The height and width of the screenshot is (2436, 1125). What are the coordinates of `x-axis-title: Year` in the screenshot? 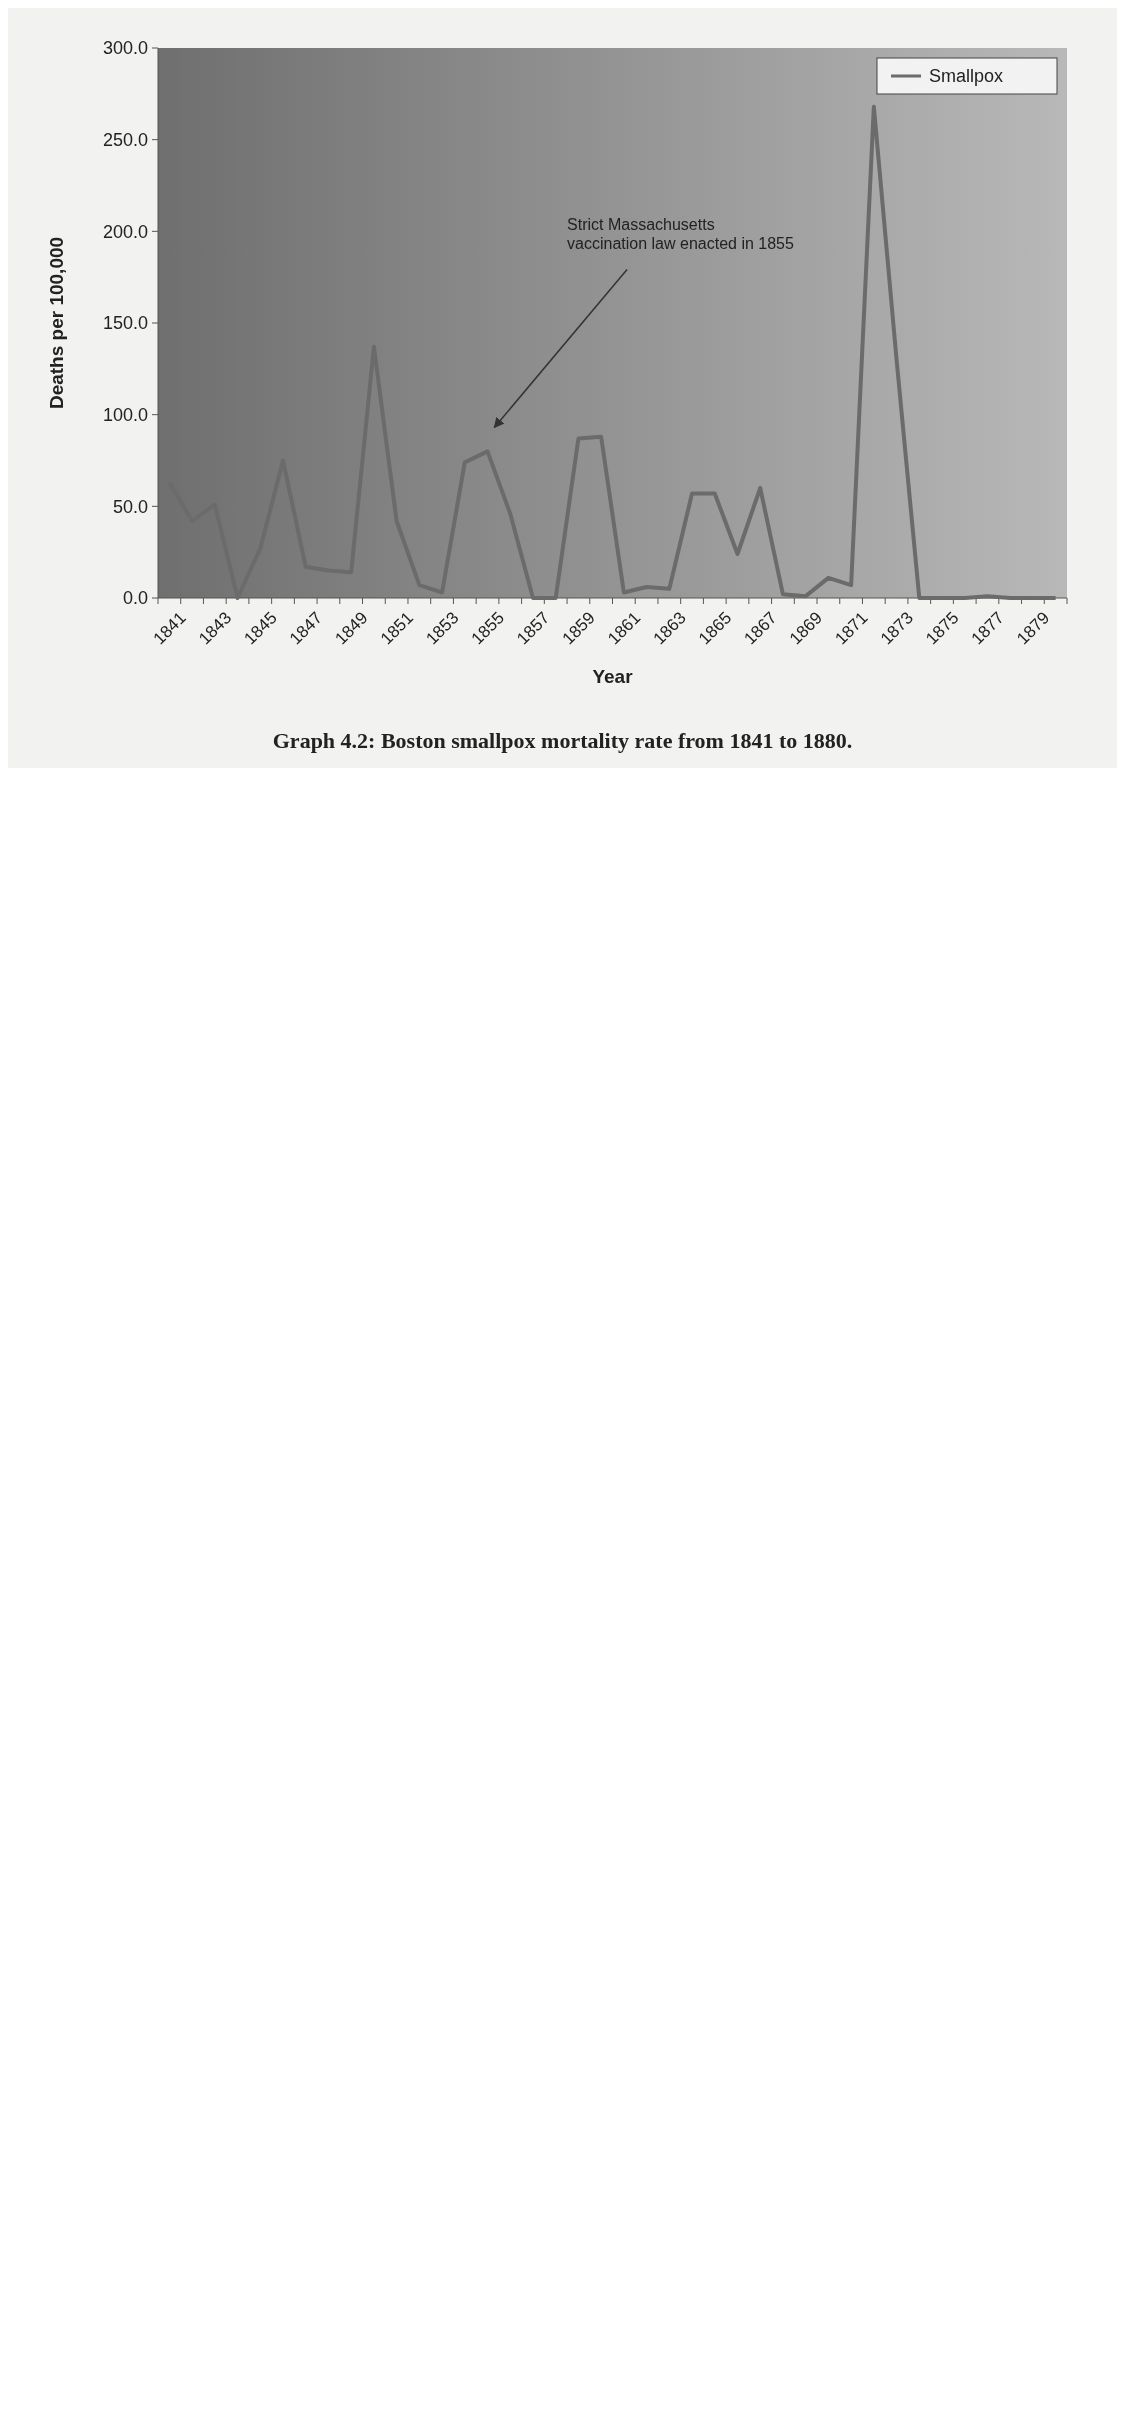 It's located at (613, 676).